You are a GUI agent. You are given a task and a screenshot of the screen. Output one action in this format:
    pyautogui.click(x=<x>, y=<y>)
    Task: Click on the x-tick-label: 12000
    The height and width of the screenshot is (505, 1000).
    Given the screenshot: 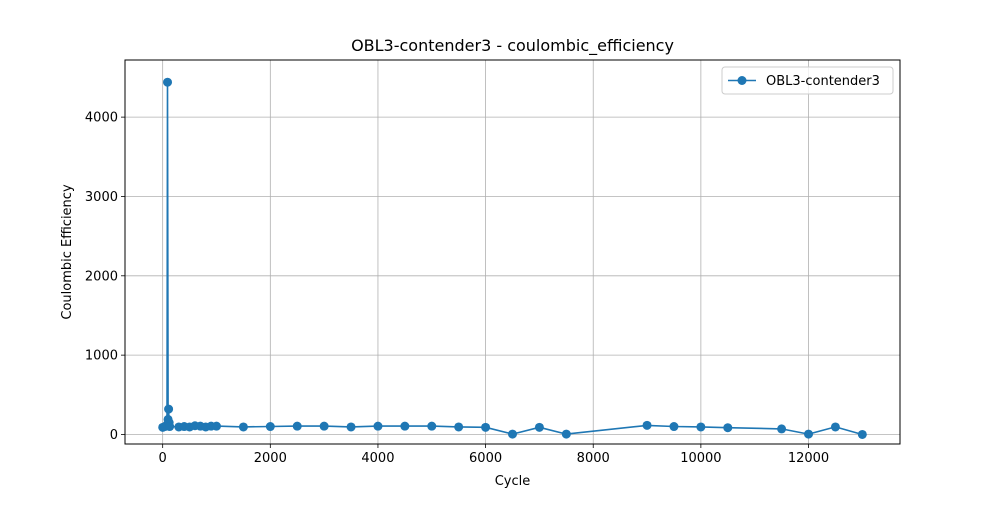 What is the action you would take?
    pyautogui.click(x=808, y=458)
    